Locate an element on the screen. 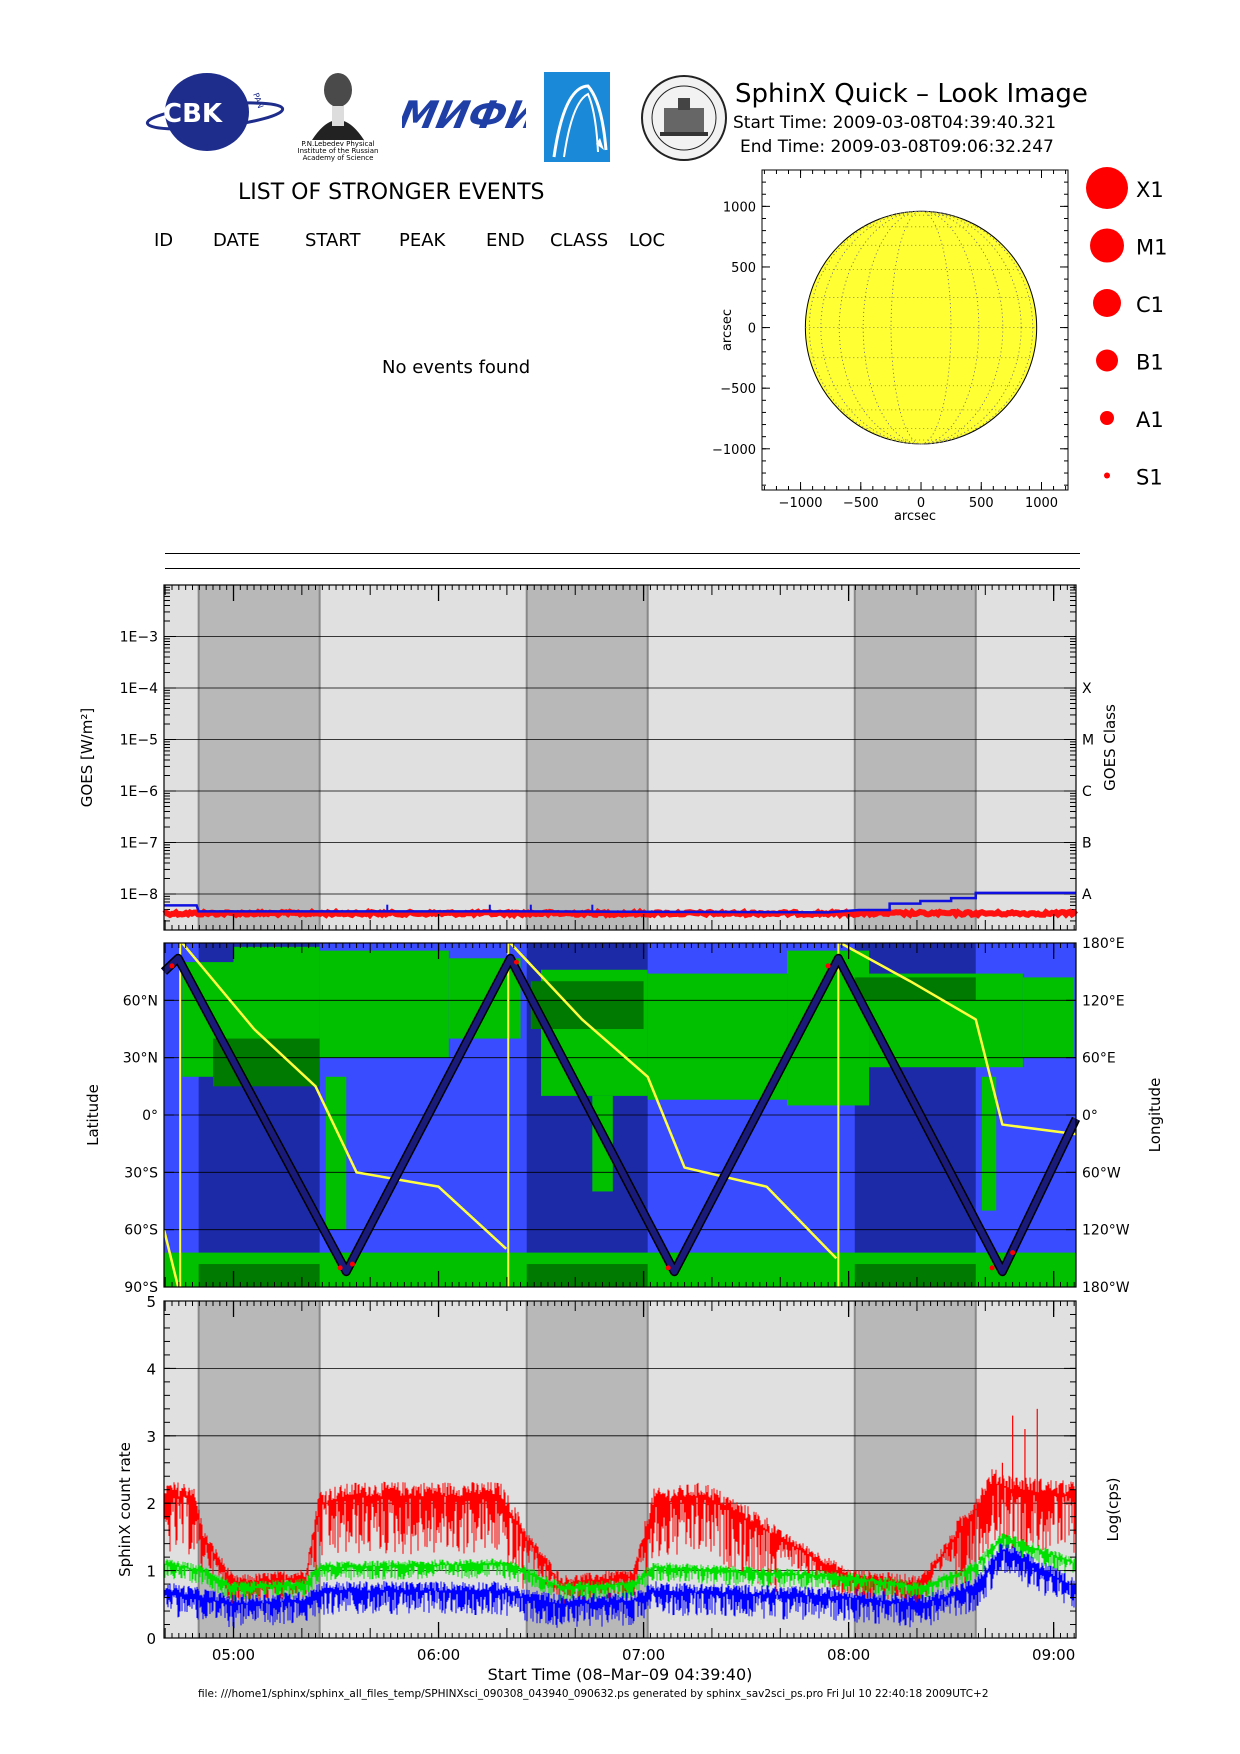  sphinx-xtick-label: 07:00 is located at coordinates (643, 1655).